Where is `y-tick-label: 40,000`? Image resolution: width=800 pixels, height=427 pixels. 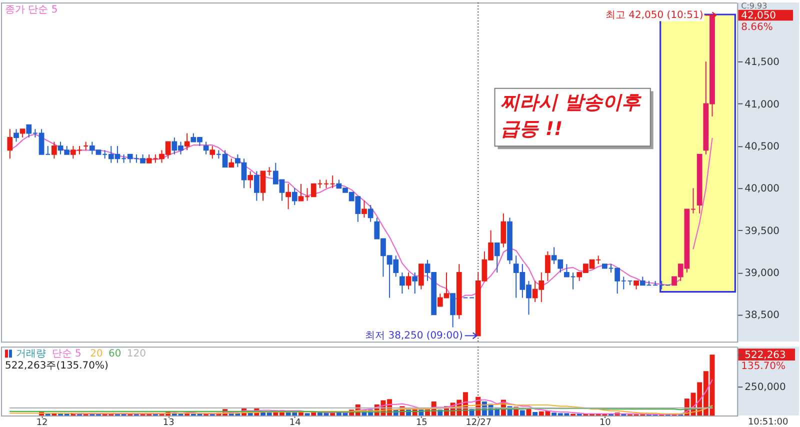 y-tick-label: 40,000 is located at coordinates (762, 189).